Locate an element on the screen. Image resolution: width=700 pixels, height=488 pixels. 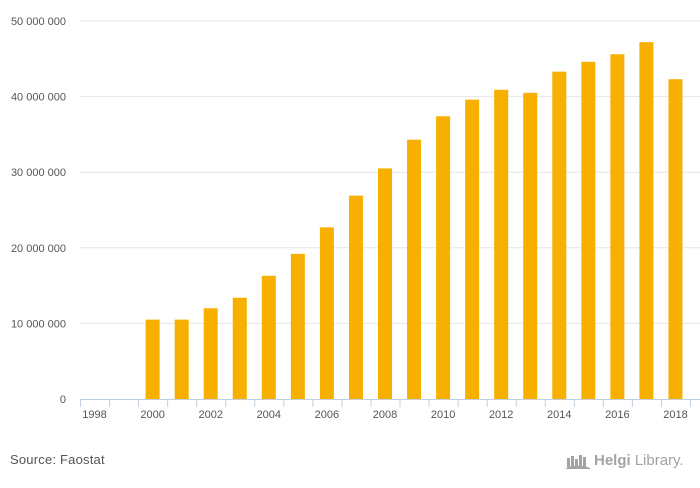
brand-name-light: Library. is located at coordinates (659, 460).